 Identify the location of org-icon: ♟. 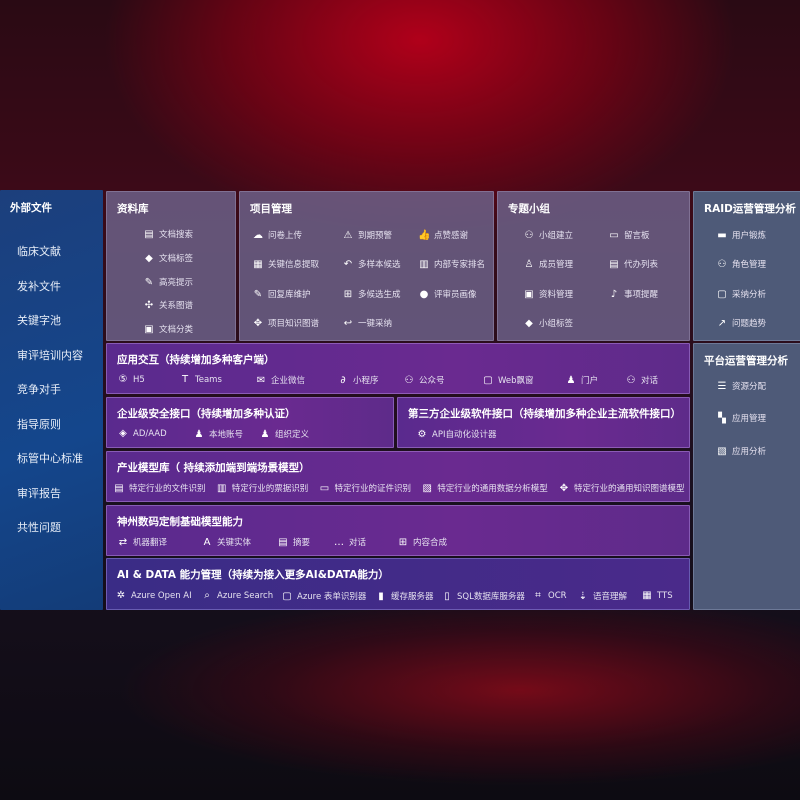
(265, 434).